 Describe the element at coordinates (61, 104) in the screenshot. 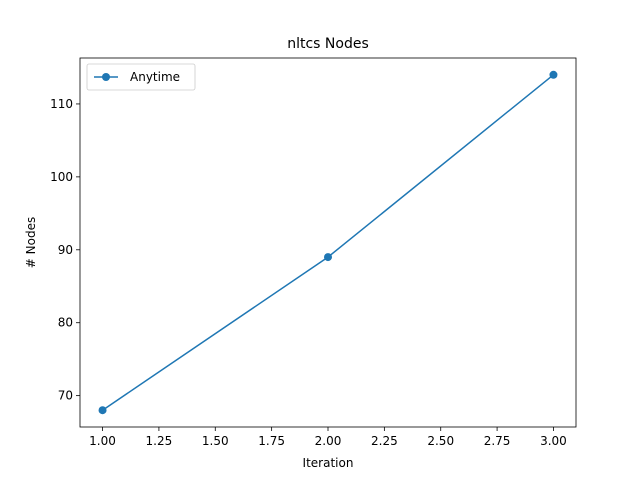

I see `y-tick-label: 110` at that location.